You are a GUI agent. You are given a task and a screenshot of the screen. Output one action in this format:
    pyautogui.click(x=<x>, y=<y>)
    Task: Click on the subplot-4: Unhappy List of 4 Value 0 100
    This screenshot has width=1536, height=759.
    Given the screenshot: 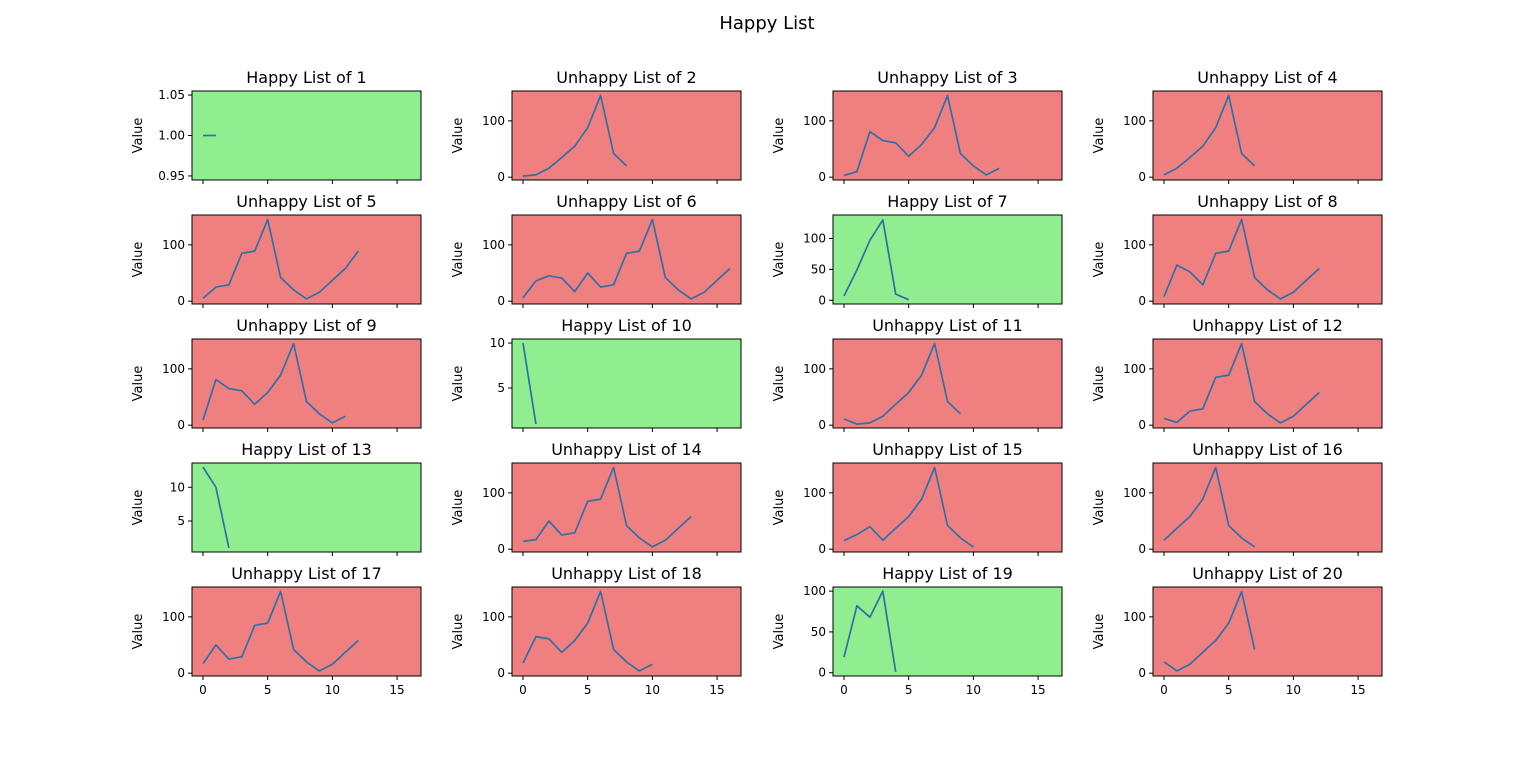 What is the action you would take?
    pyautogui.click(x=1237, y=126)
    